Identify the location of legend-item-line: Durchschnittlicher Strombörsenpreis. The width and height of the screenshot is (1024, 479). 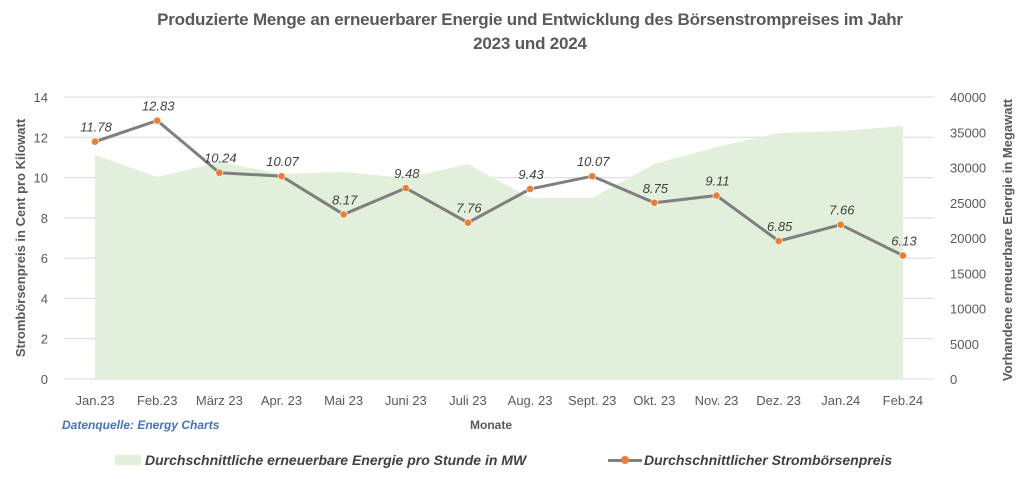
(750, 460).